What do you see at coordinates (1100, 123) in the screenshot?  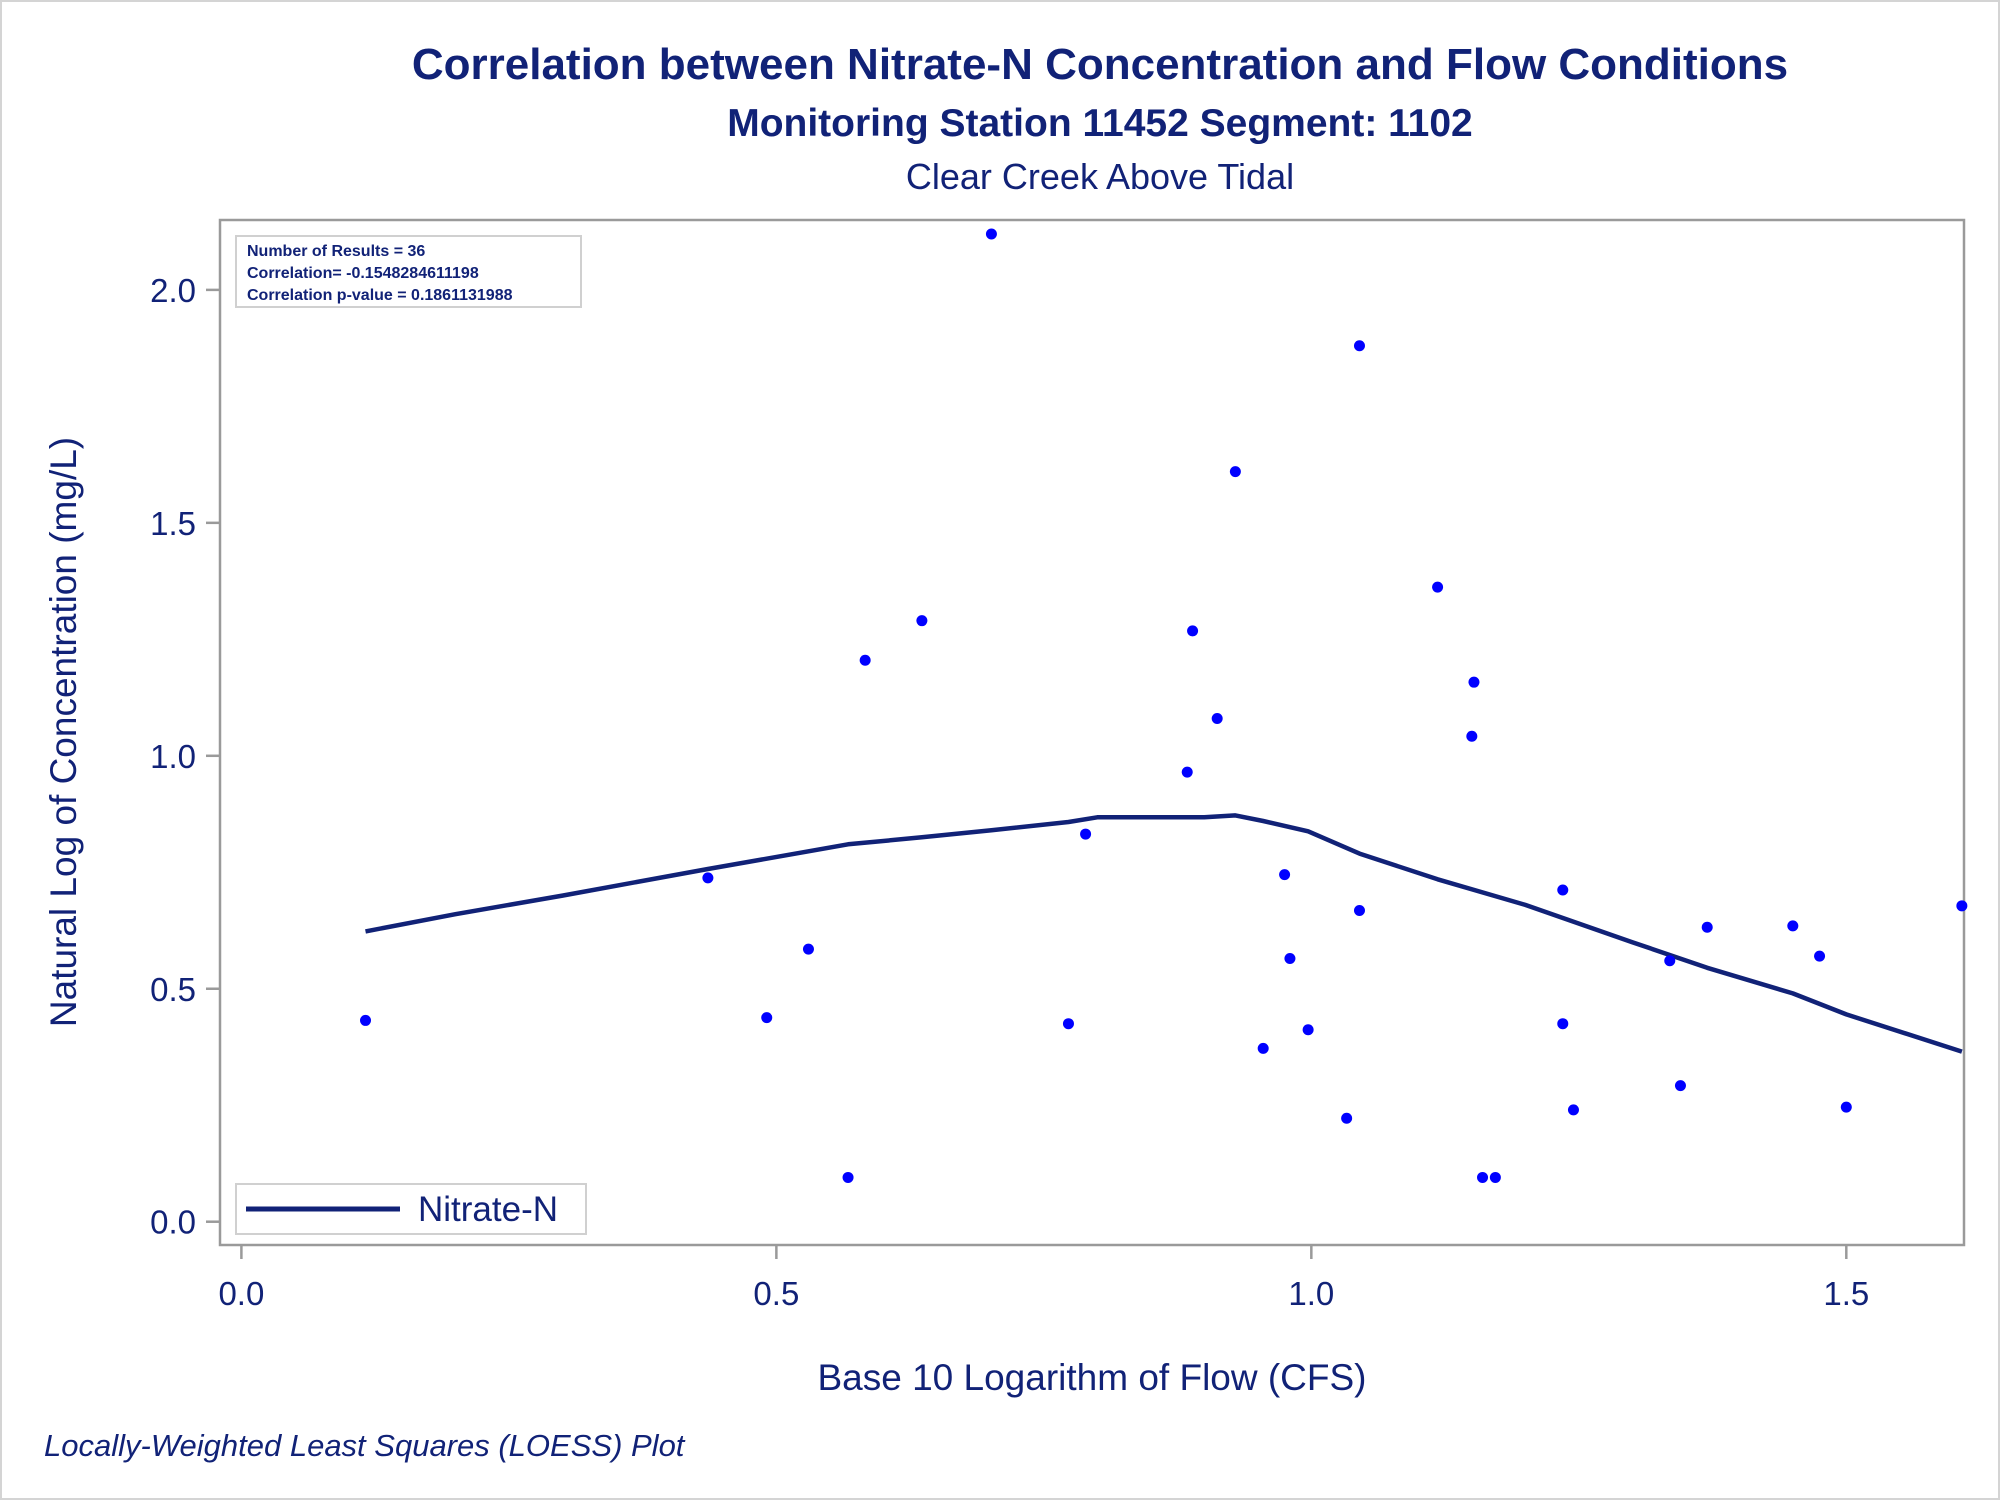 I see `chart-subtitle: Monitoring Station 11452 Segment: 1102` at bounding box center [1100, 123].